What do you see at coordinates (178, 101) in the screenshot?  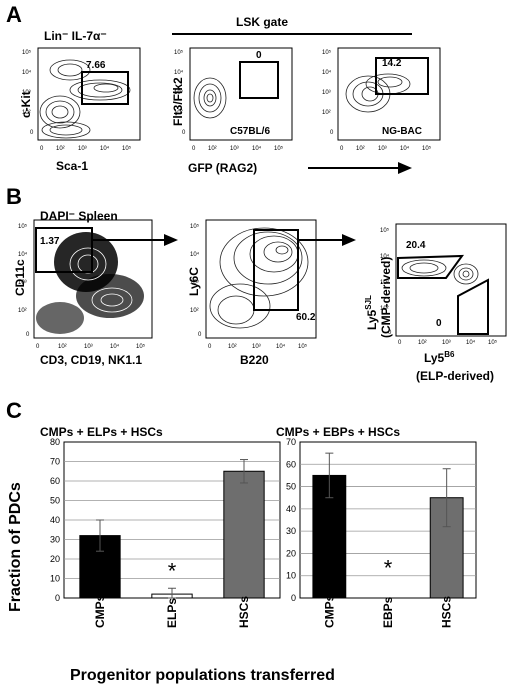 I see `y-axis-label: Flt3/Flk2` at bounding box center [178, 101].